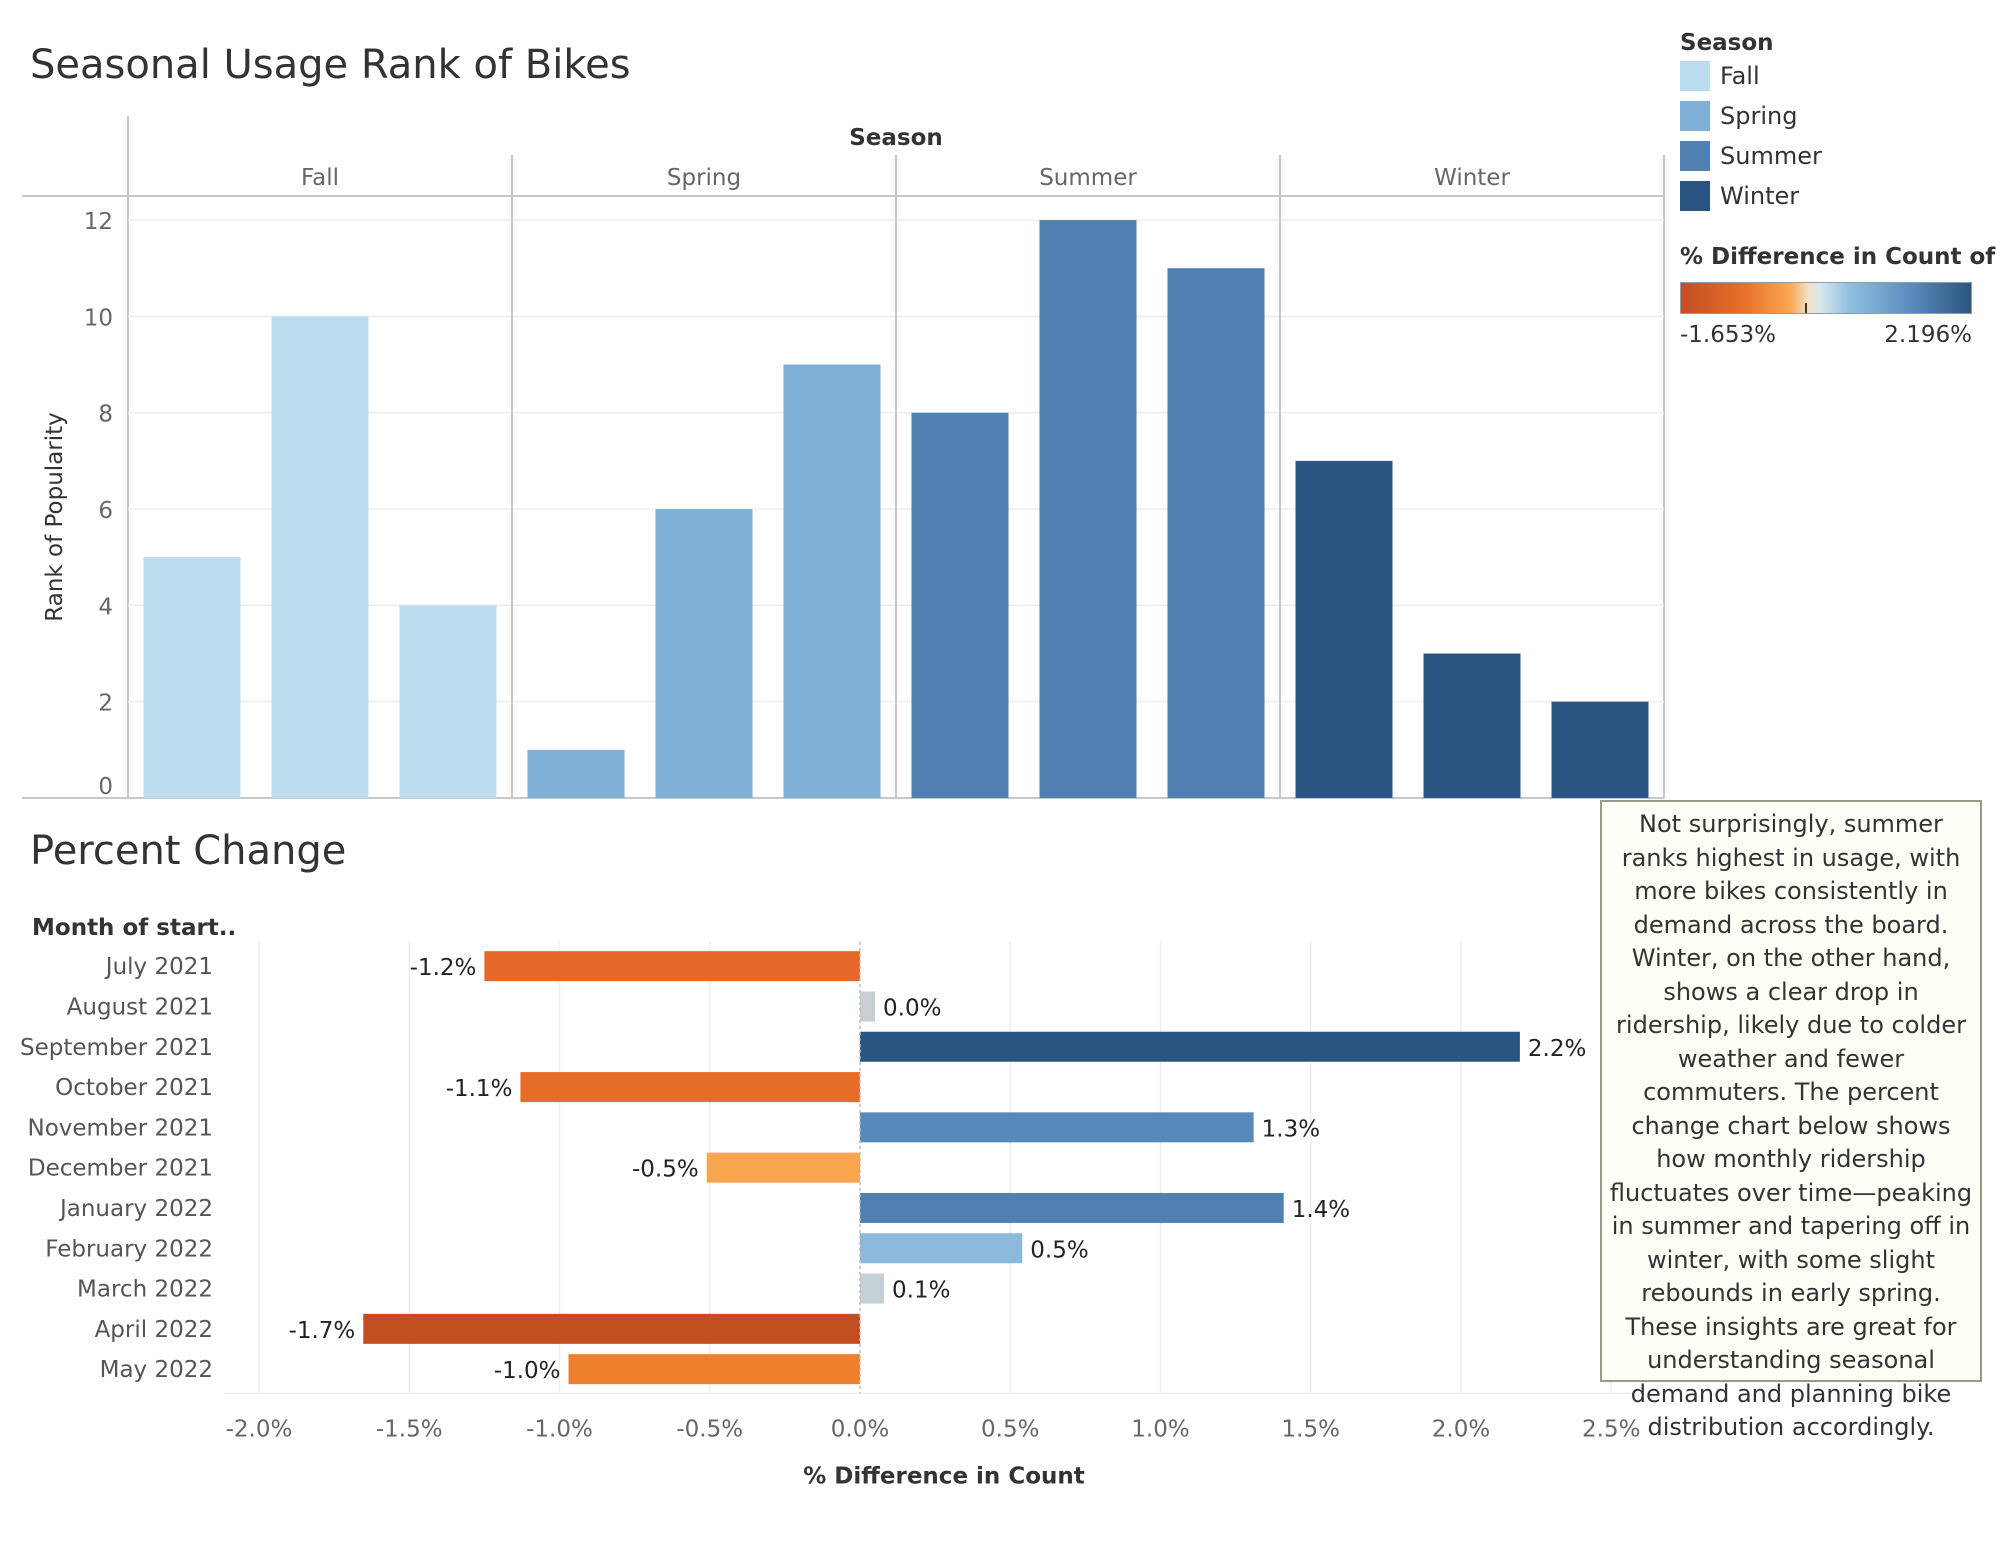 The image size is (2002, 1548). I want to click on legend-label: Summer, so click(1771, 156).